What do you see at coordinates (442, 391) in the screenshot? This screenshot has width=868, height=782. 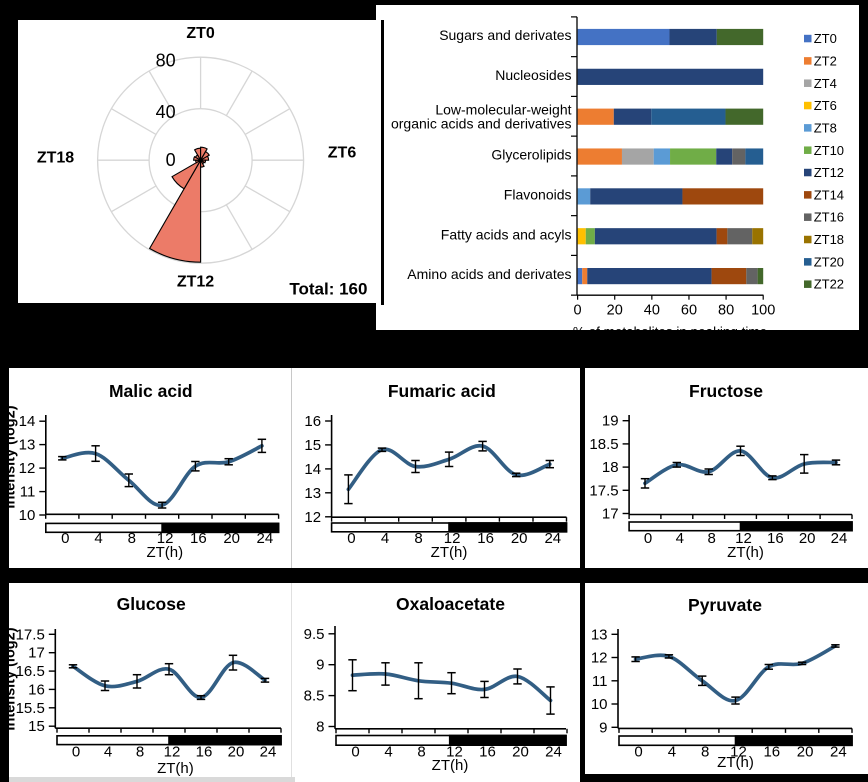 I see `svg-text: Fumaric acid` at bounding box center [442, 391].